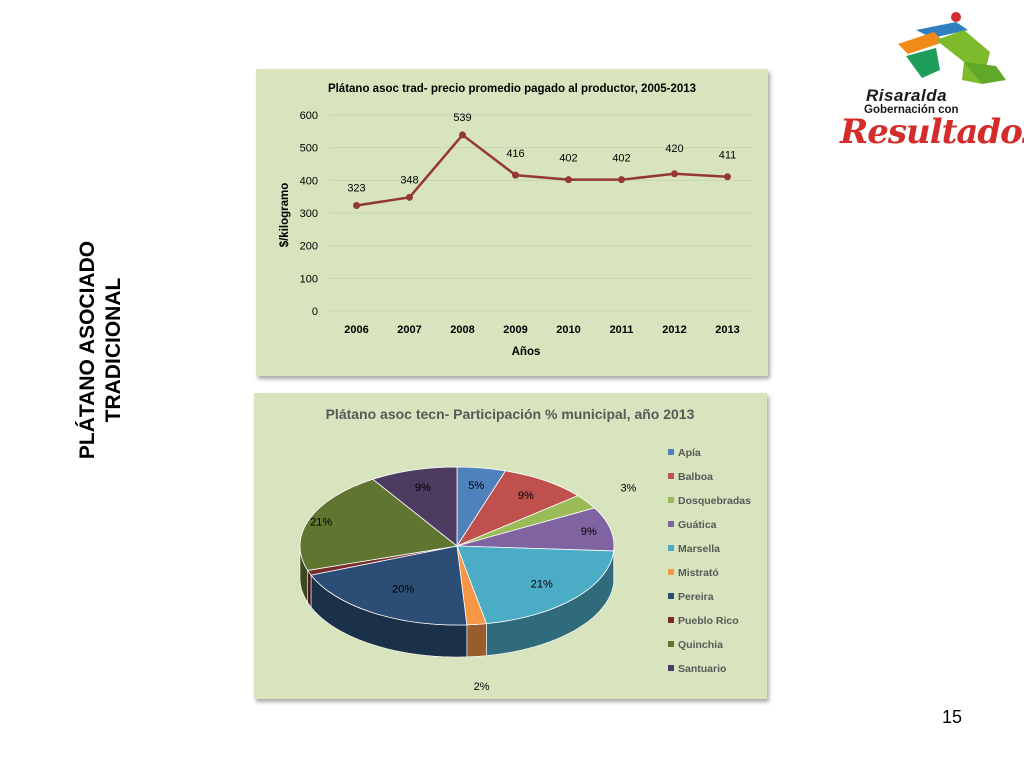 This screenshot has height=768, width=1024. I want to click on logo-text-risaralda: Risaralda, so click(907, 95).